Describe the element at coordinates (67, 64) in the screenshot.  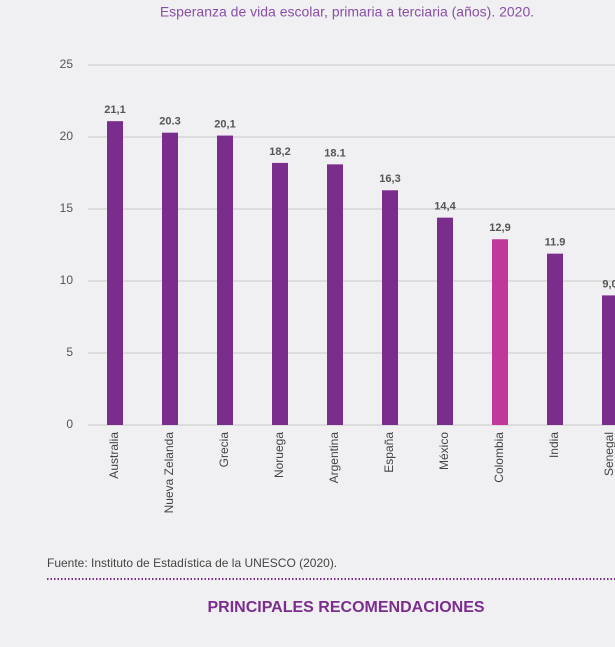
I see `y-tick-label: 25` at that location.